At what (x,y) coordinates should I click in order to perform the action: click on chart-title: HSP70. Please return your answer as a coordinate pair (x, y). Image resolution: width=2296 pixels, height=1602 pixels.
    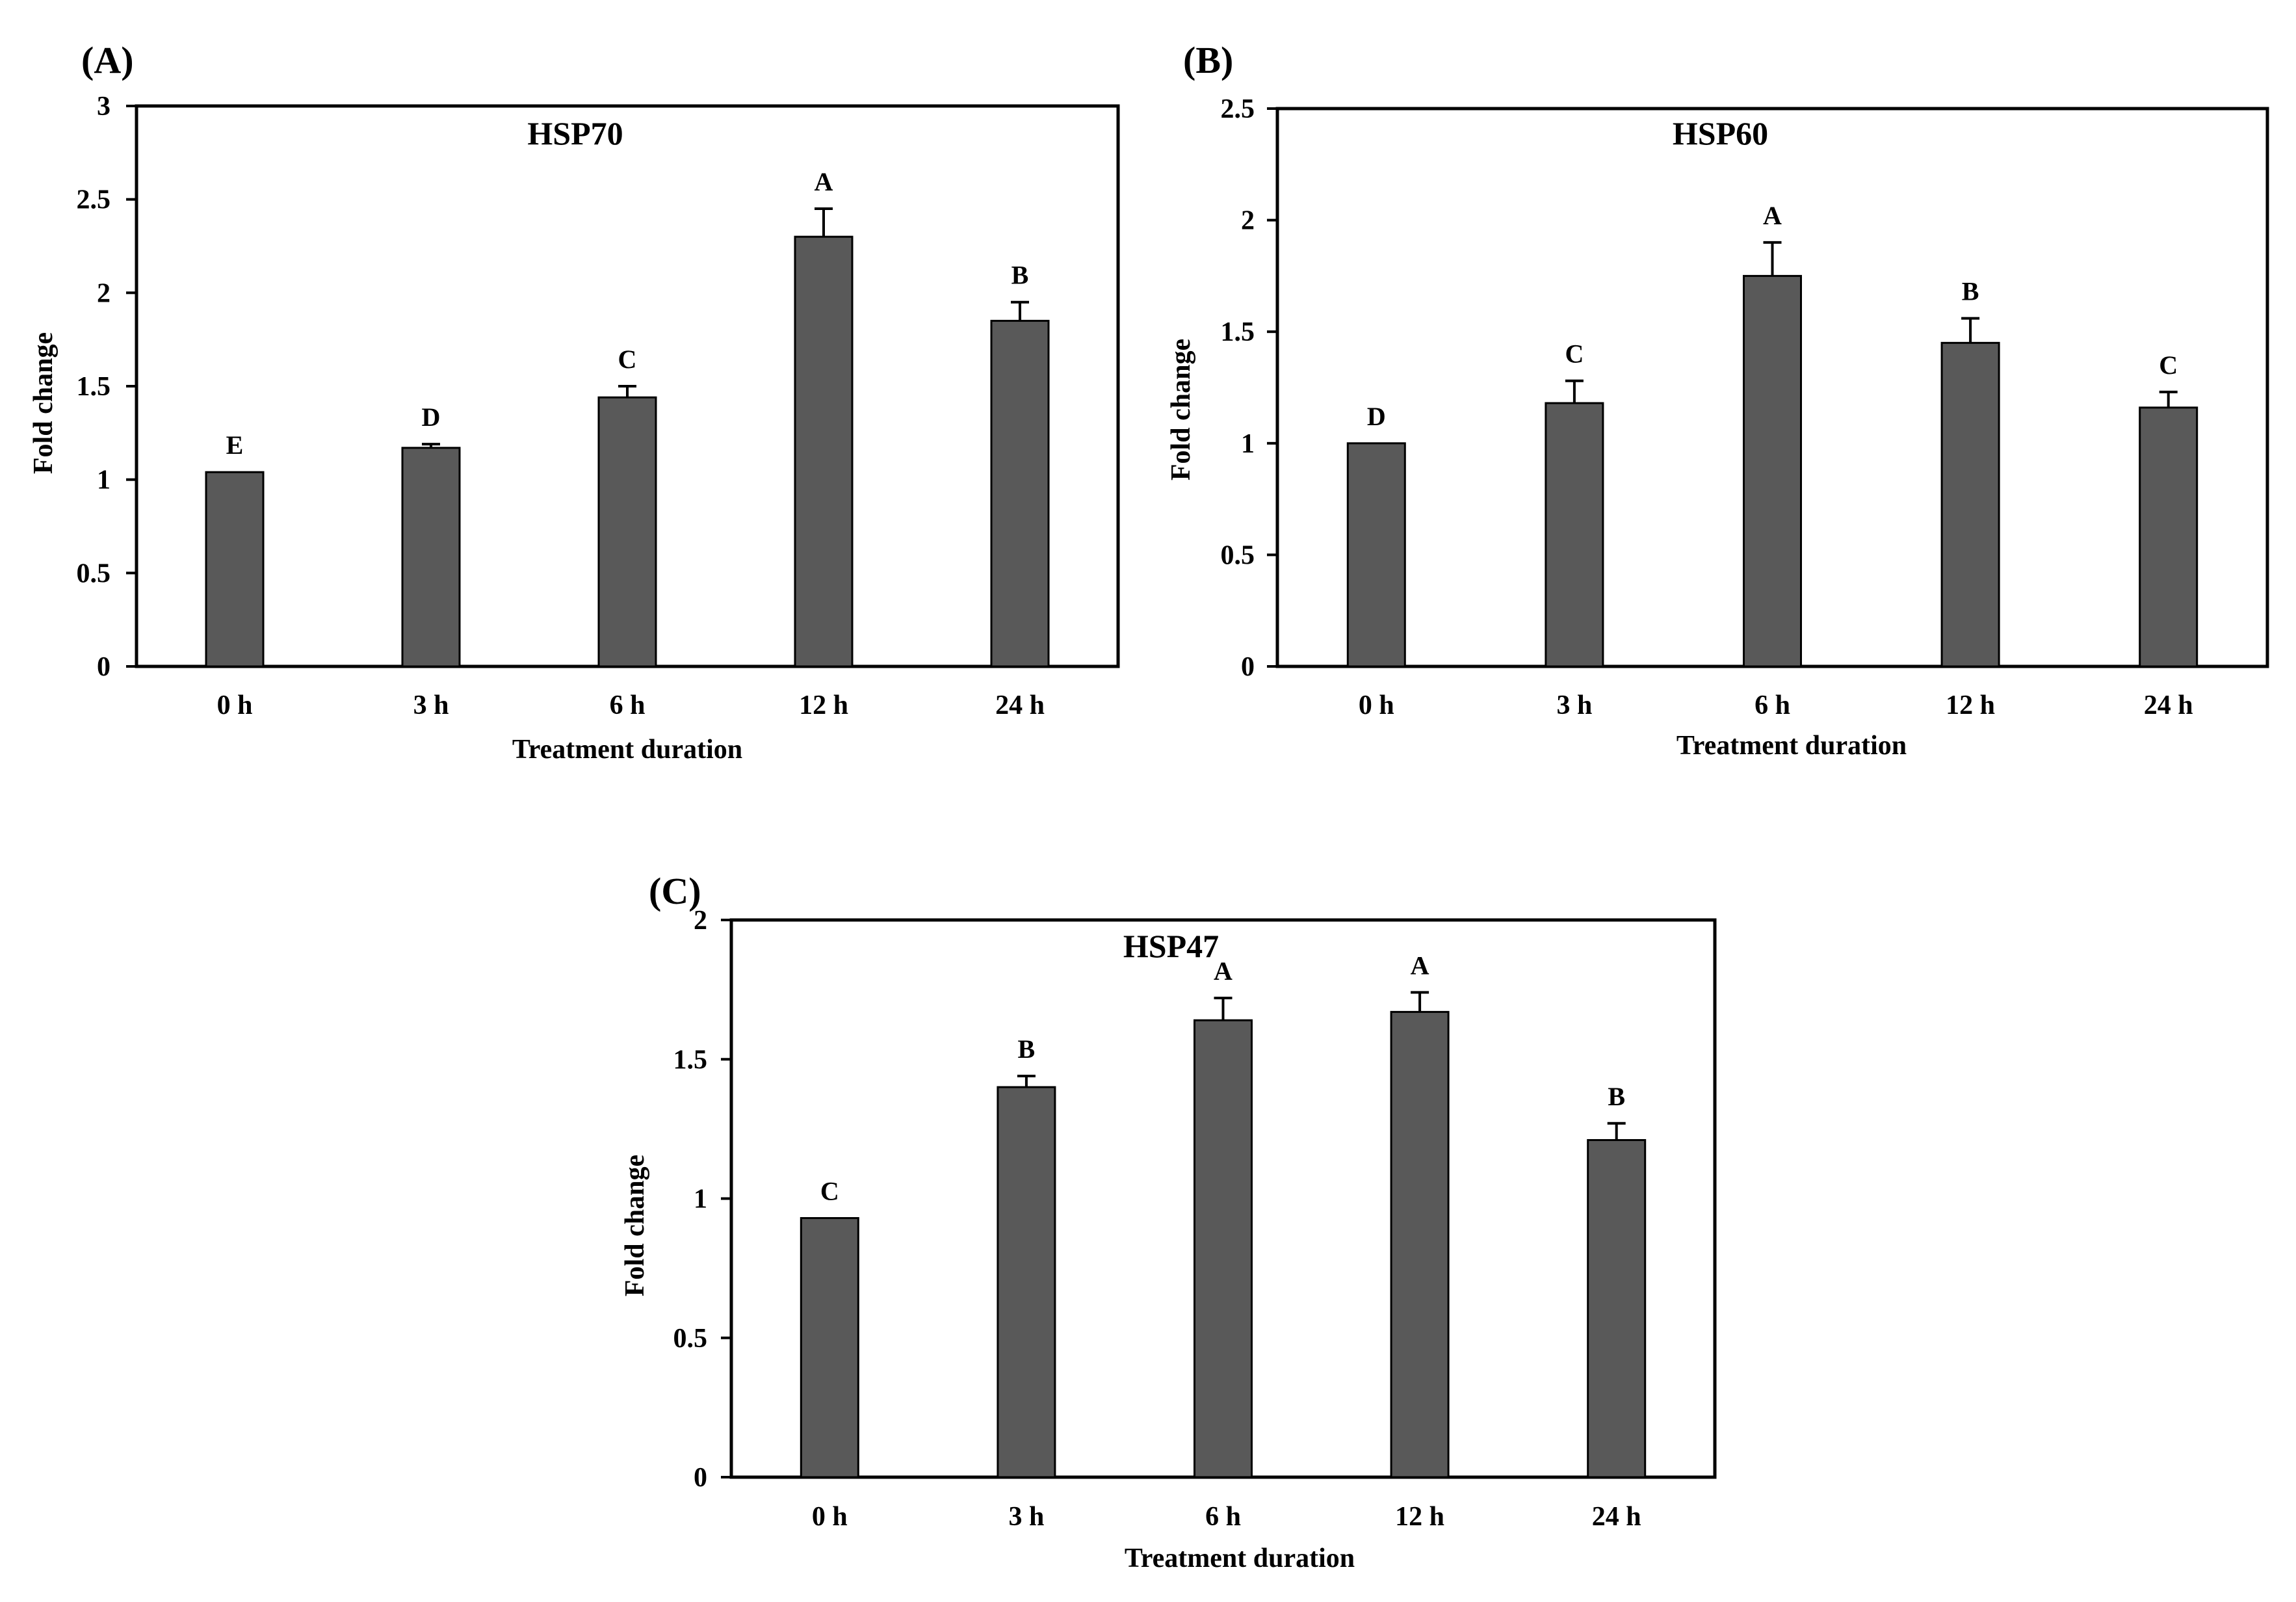
    Looking at the image, I should click on (575, 133).